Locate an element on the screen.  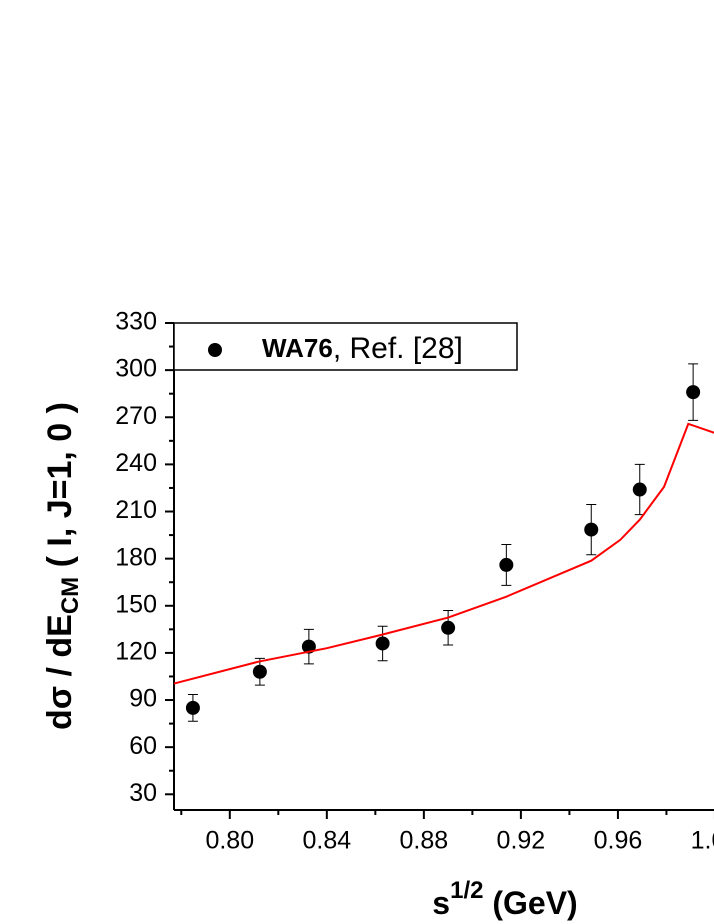
y-tick-label: 240 is located at coordinates (136, 463).